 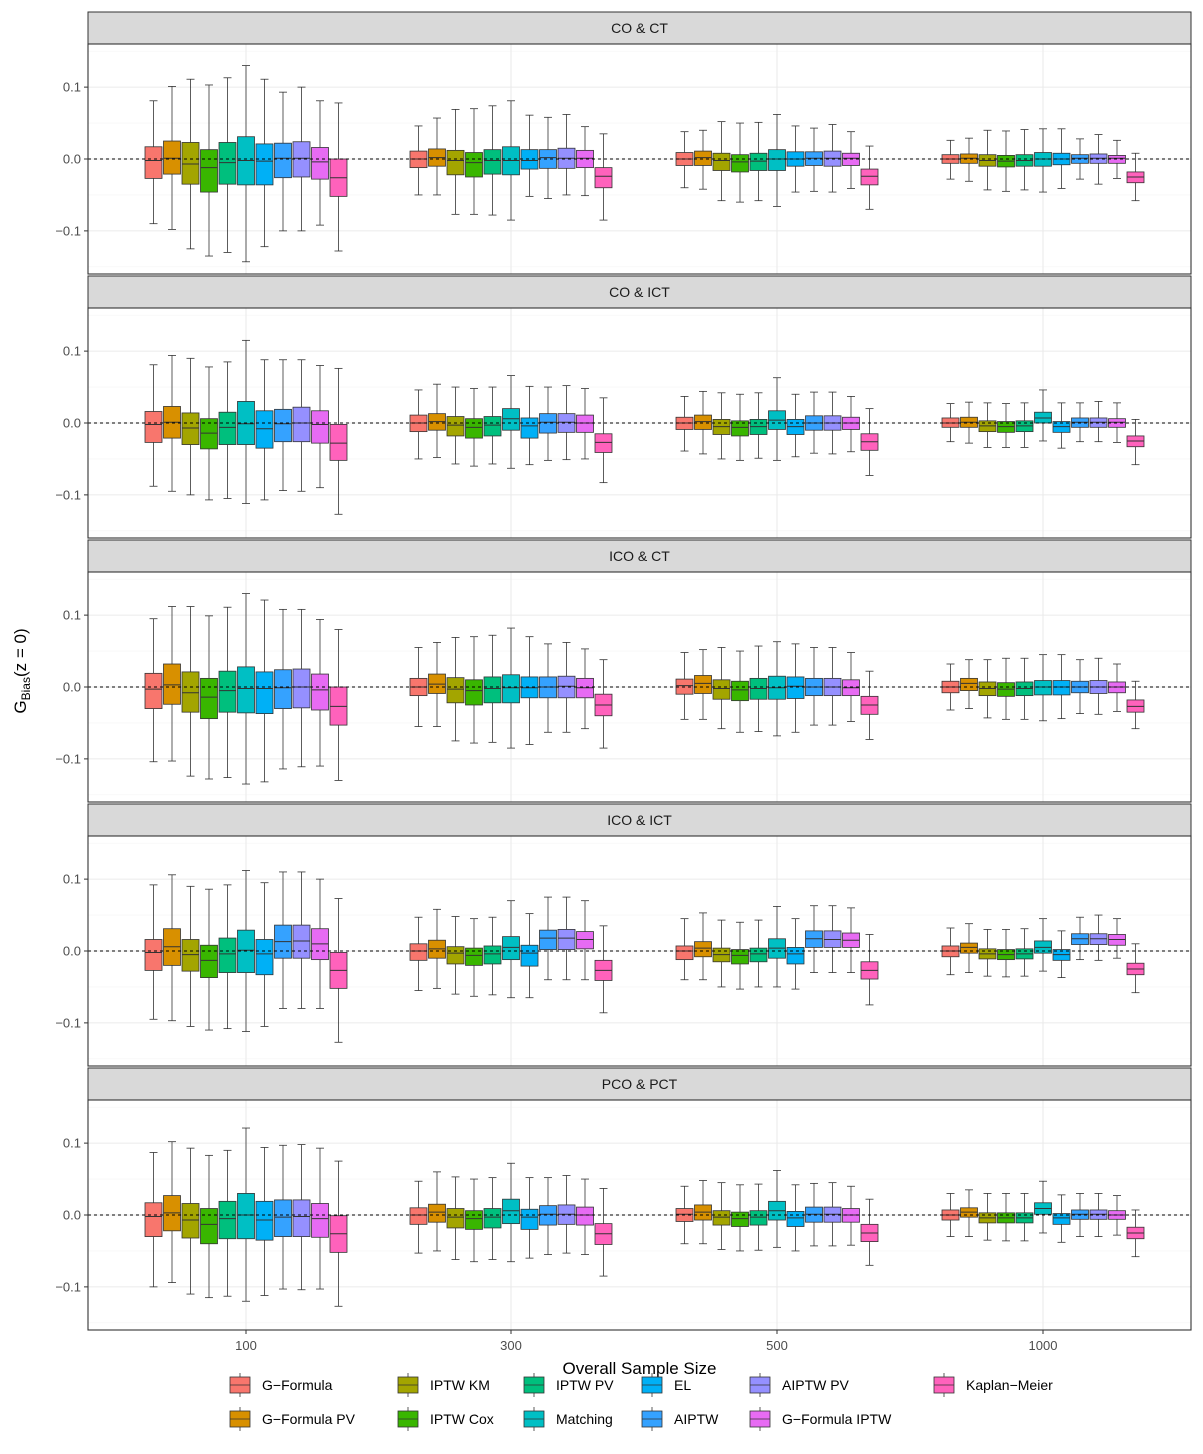 What do you see at coordinates (696, 1419) in the screenshot?
I see `legend-label: AIPTW` at bounding box center [696, 1419].